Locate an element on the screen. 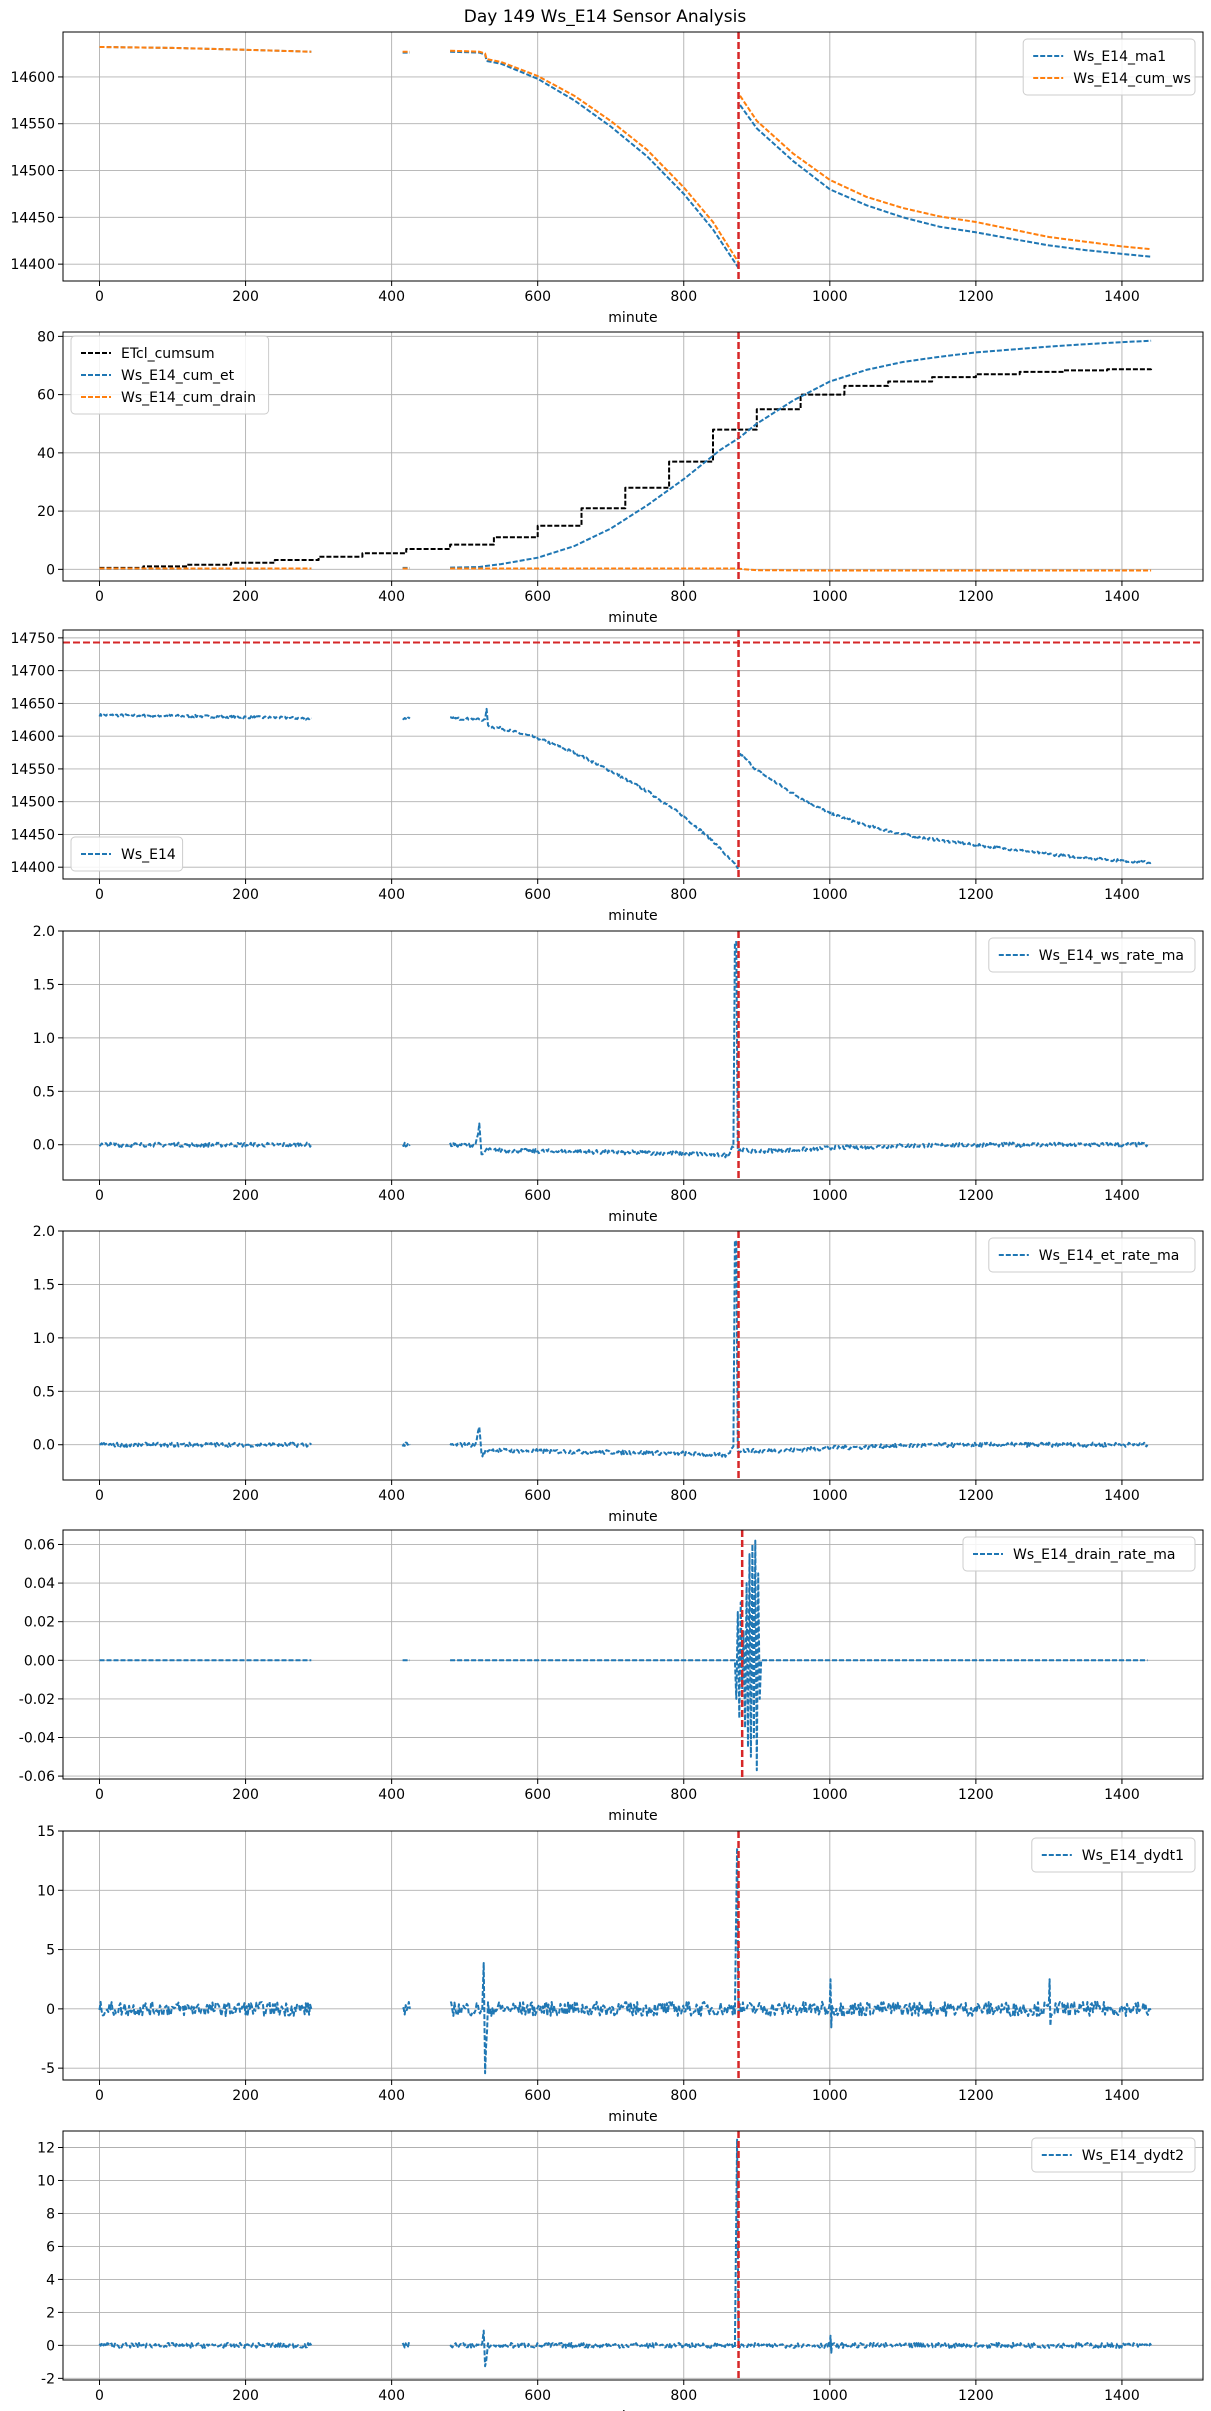 This screenshot has height=2411, width=1211. y-tick-label: 1.5 is located at coordinates (44, 985).